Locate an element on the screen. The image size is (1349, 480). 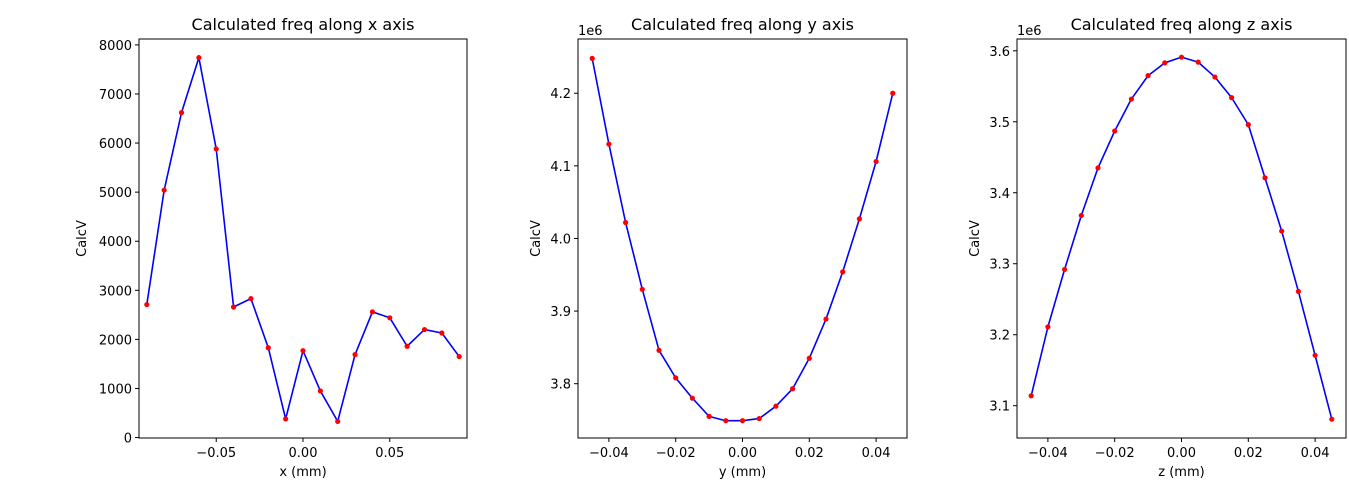
x-tick-label: 0.05 is located at coordinates (389, 453).